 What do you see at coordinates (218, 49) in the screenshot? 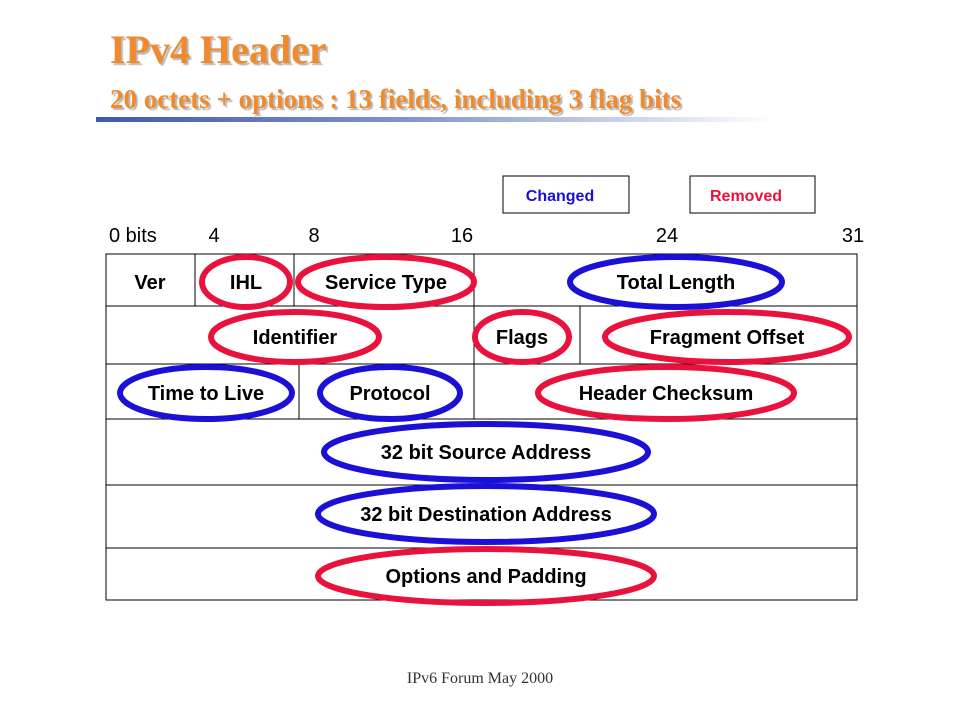
I see `slide-title: IPv4 Header` at bounding box center [218, 49].